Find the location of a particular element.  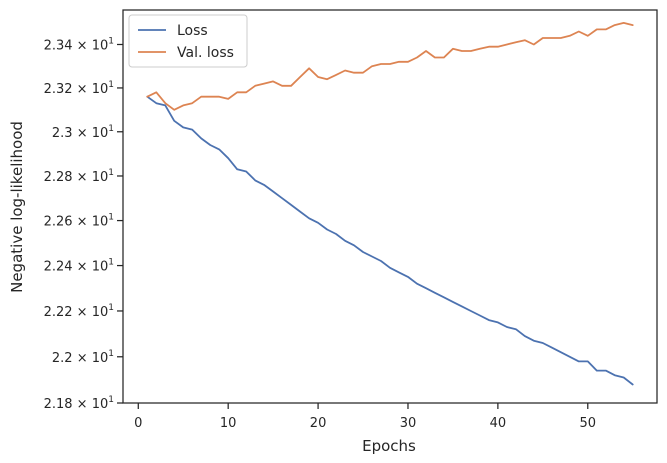

x-tick-label: 0 is located at coordinates (138, 423).